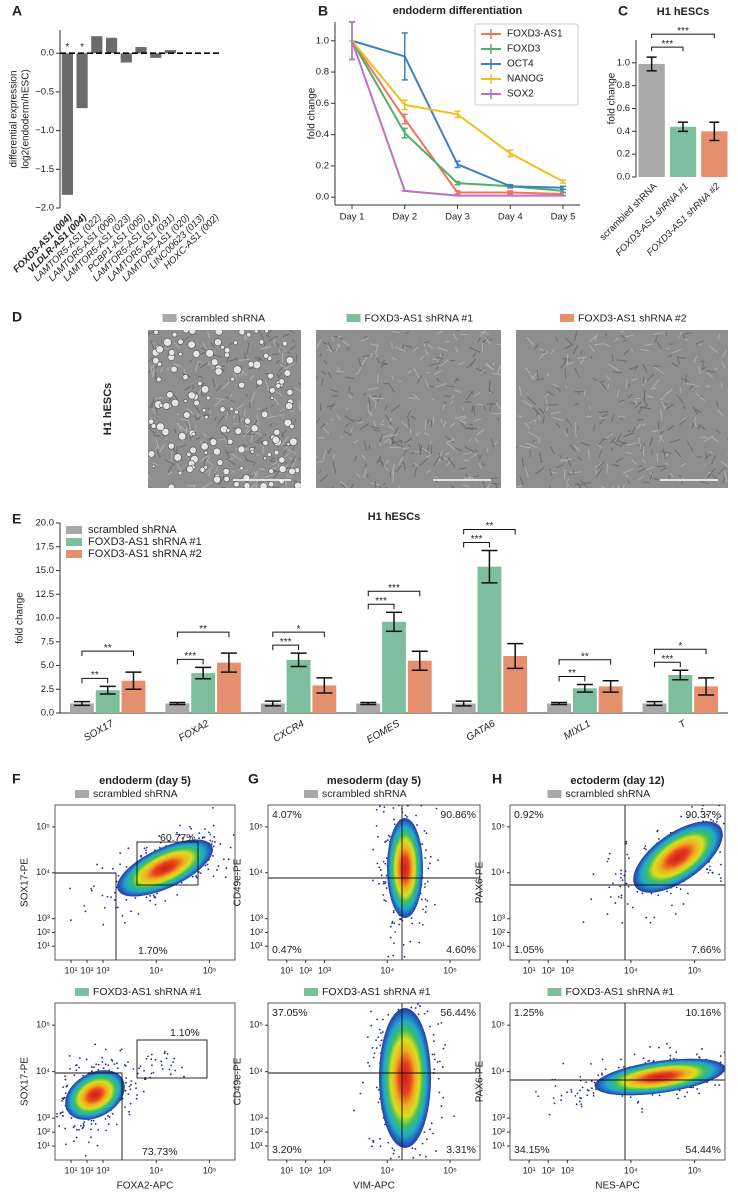 The image size is (738, 1204). I want to click on y-tick-label: 2.5, so click(47, 689).